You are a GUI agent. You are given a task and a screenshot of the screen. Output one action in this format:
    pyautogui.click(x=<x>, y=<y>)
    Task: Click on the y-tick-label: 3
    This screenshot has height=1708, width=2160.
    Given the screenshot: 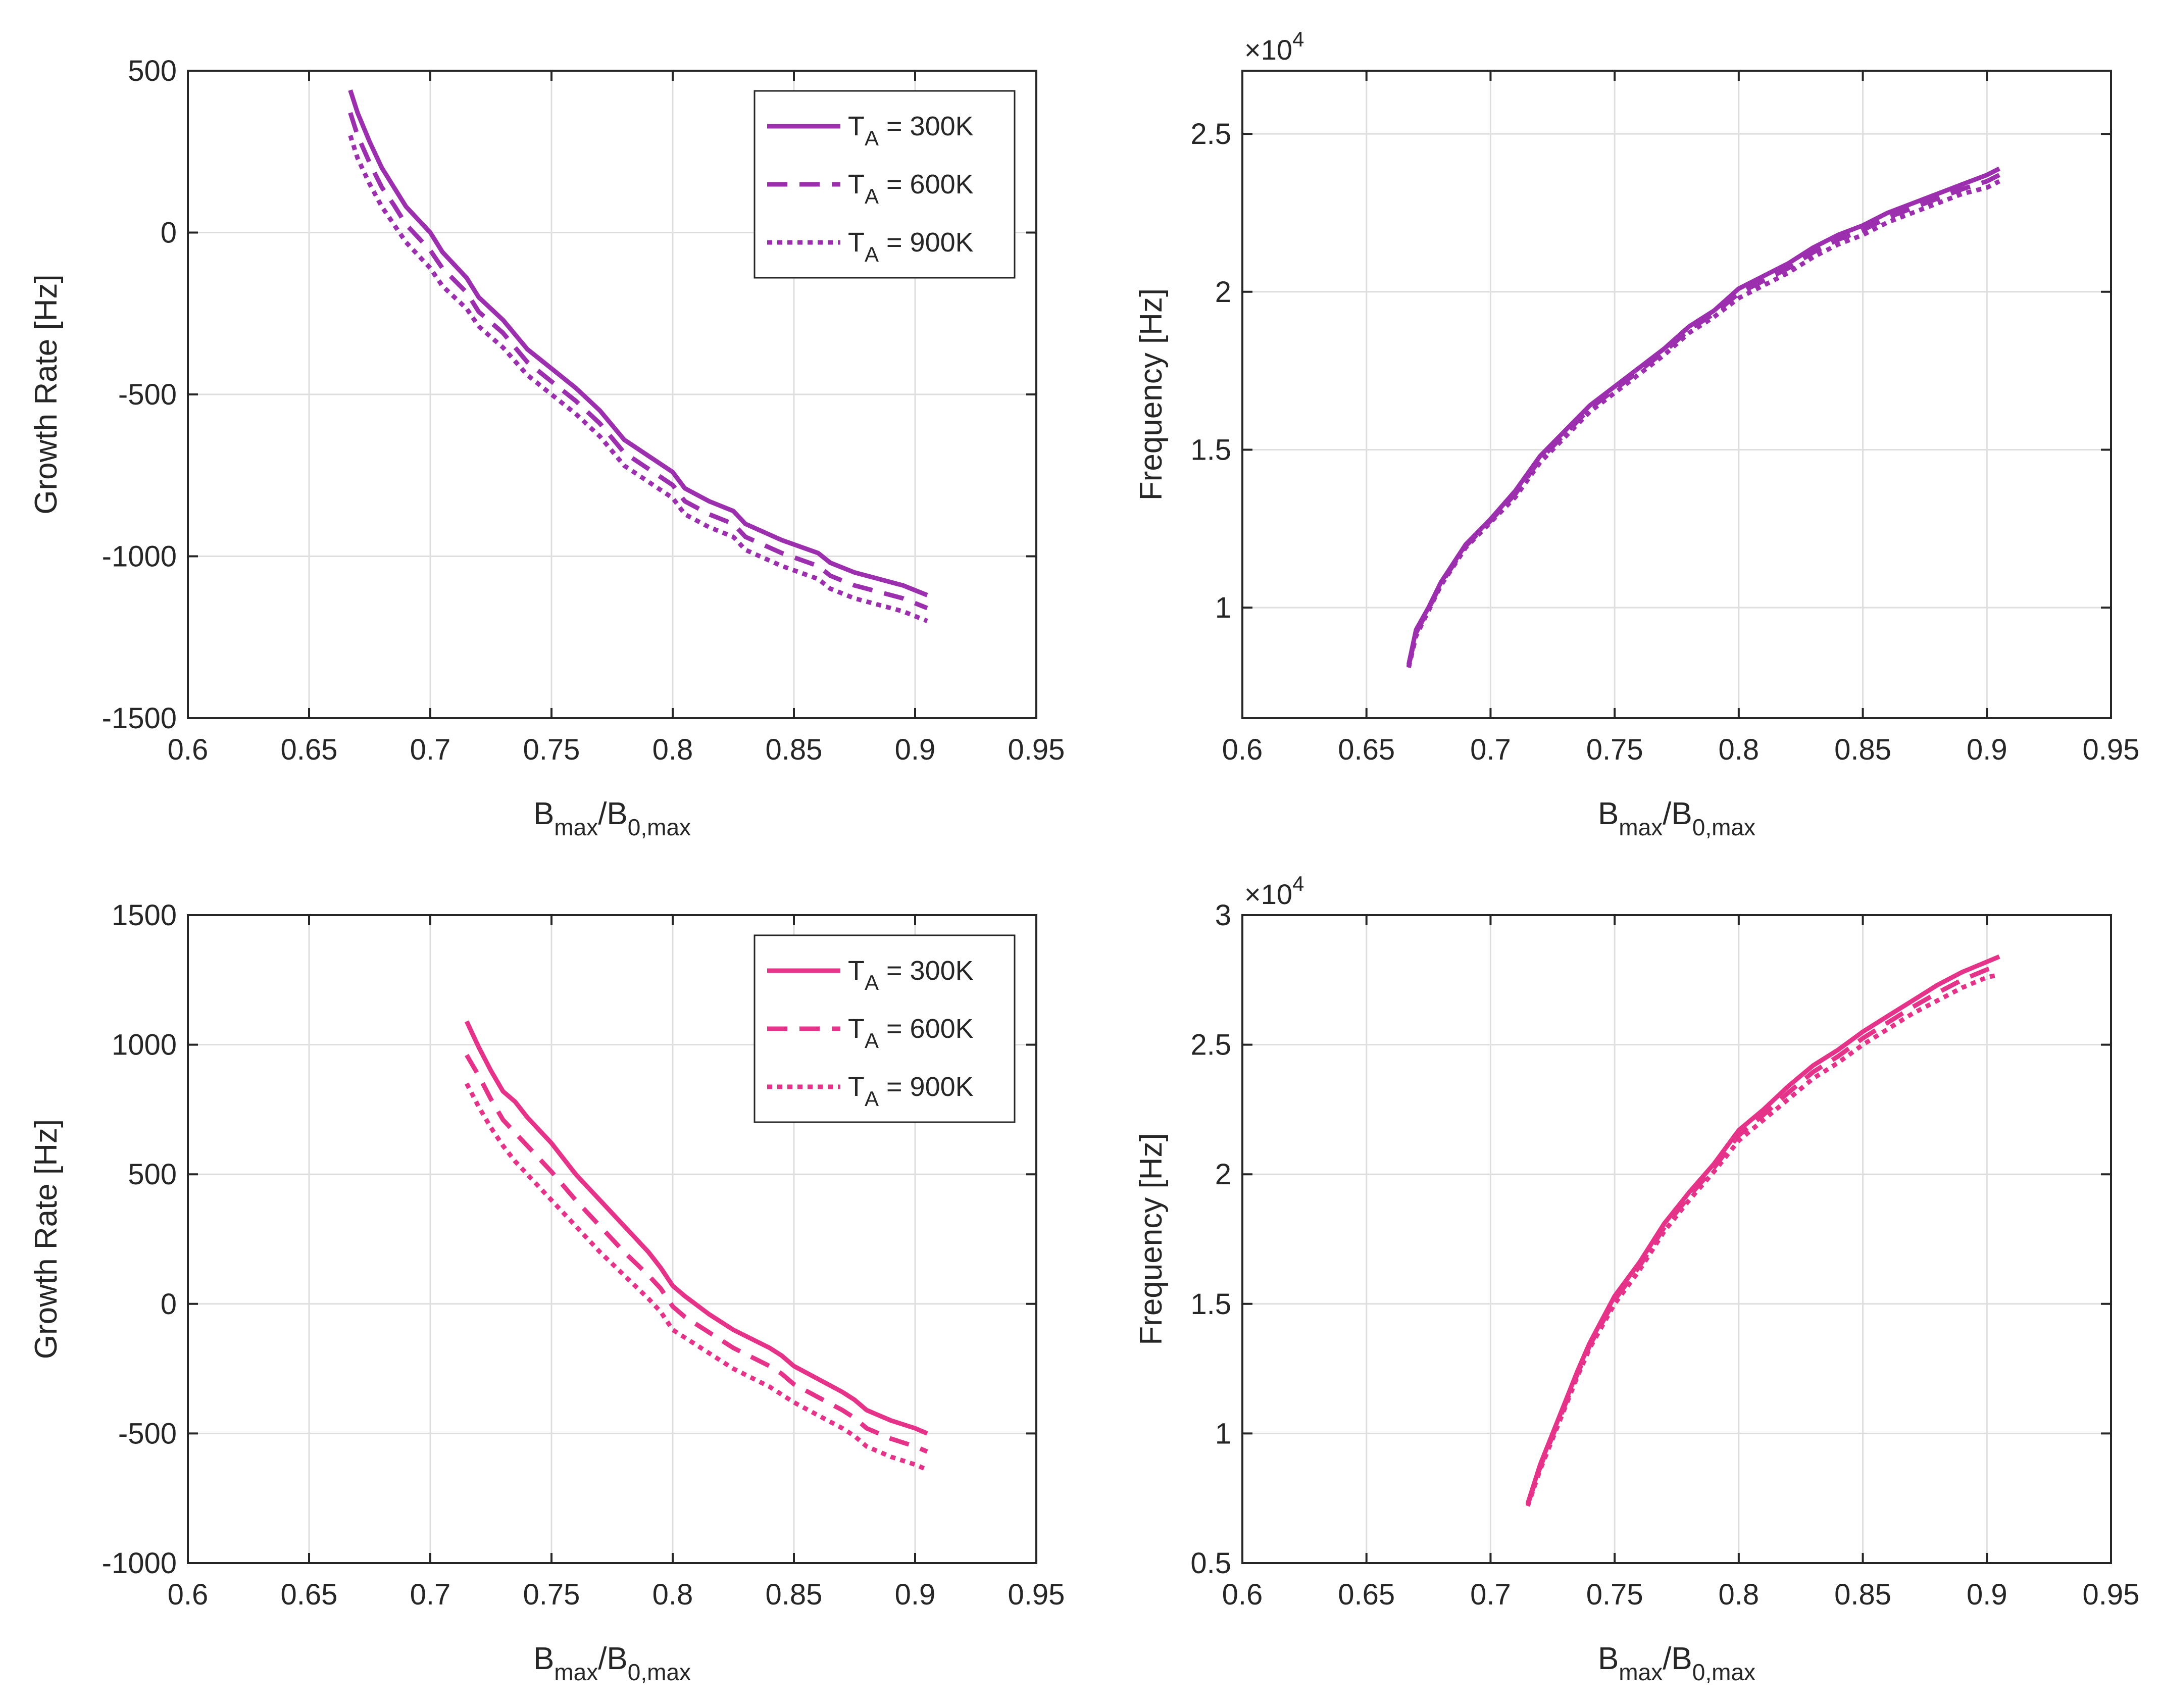 What is the action you would take?
    pyautogui.click(x=1223, y=915)
    